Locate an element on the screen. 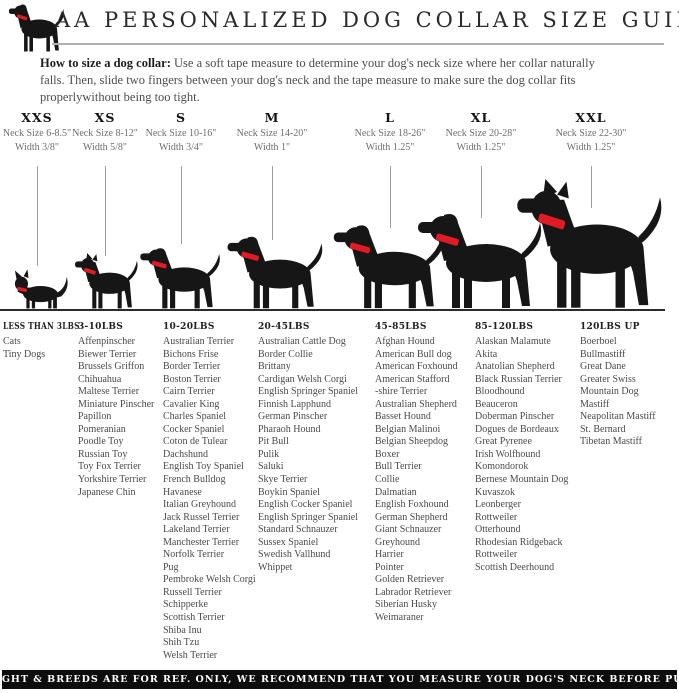  size-label: XL is located at coordinates (481, 117).